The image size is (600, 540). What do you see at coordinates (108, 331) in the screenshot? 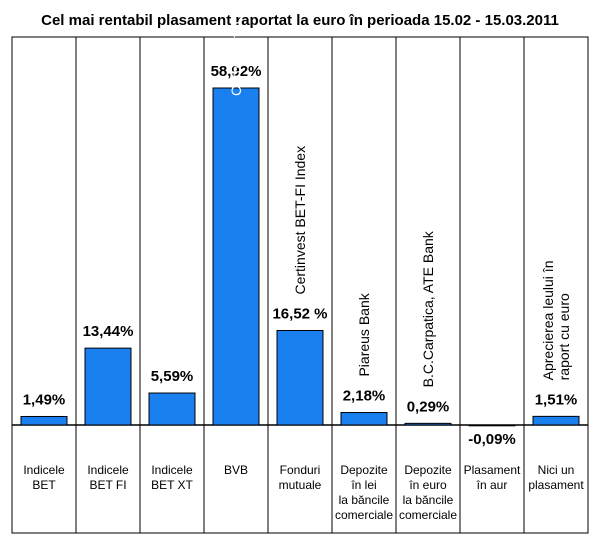
I see `bar-value-label: 13,44%` at bounding box center [108, 331].